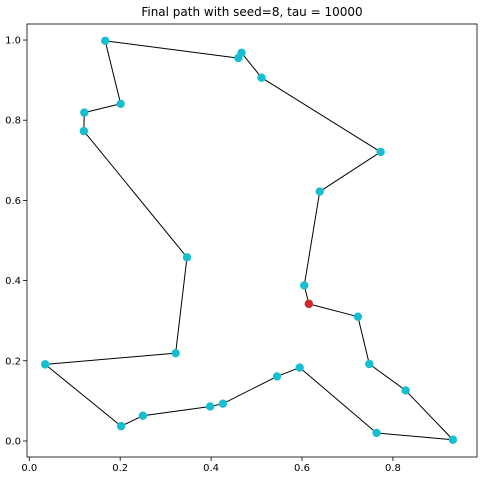 The image size is (483, 482). Describe the element at coordinates (13, 121) in the screenshot. I see `y-tick-label: 0.8` at that location.